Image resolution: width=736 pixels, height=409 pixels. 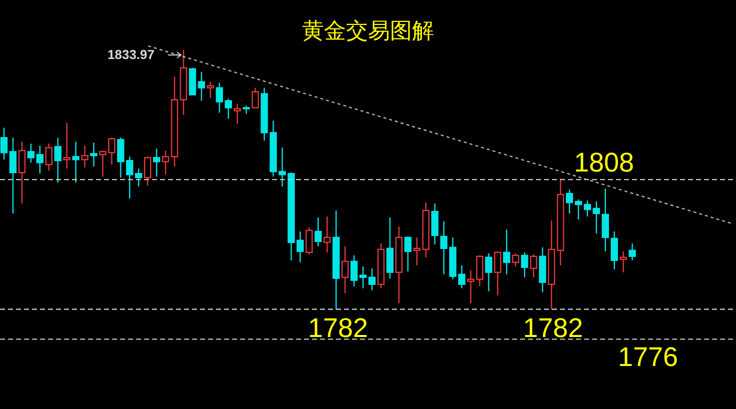 What do you see at coordinates (648, 357) in the screenshot?
I see `ref-line-label: 1776` at bounding box center [648, 357].